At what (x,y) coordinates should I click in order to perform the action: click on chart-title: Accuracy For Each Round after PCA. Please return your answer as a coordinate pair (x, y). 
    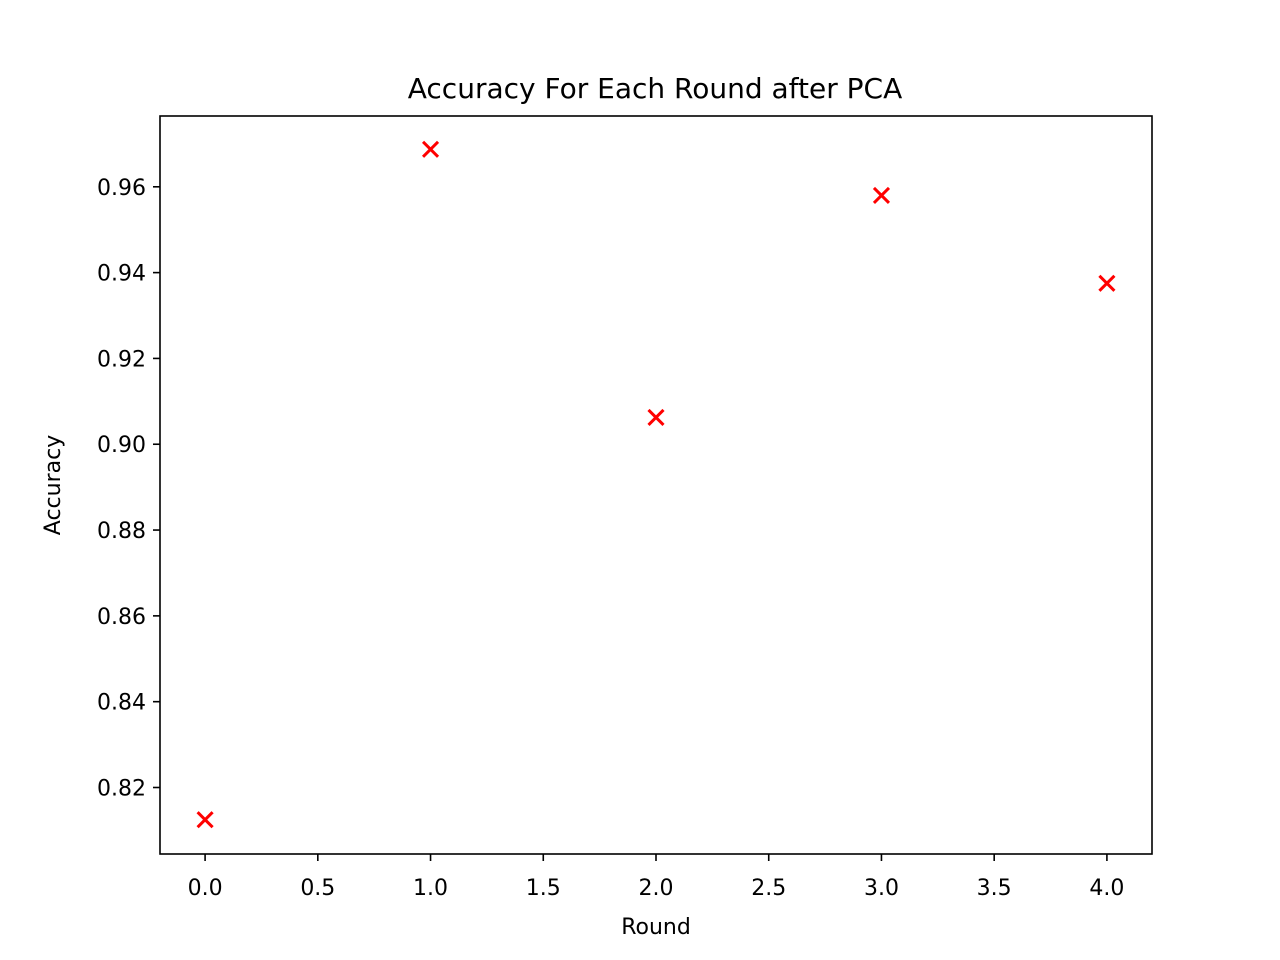
    Looking at the image, I should click on (655, 88).